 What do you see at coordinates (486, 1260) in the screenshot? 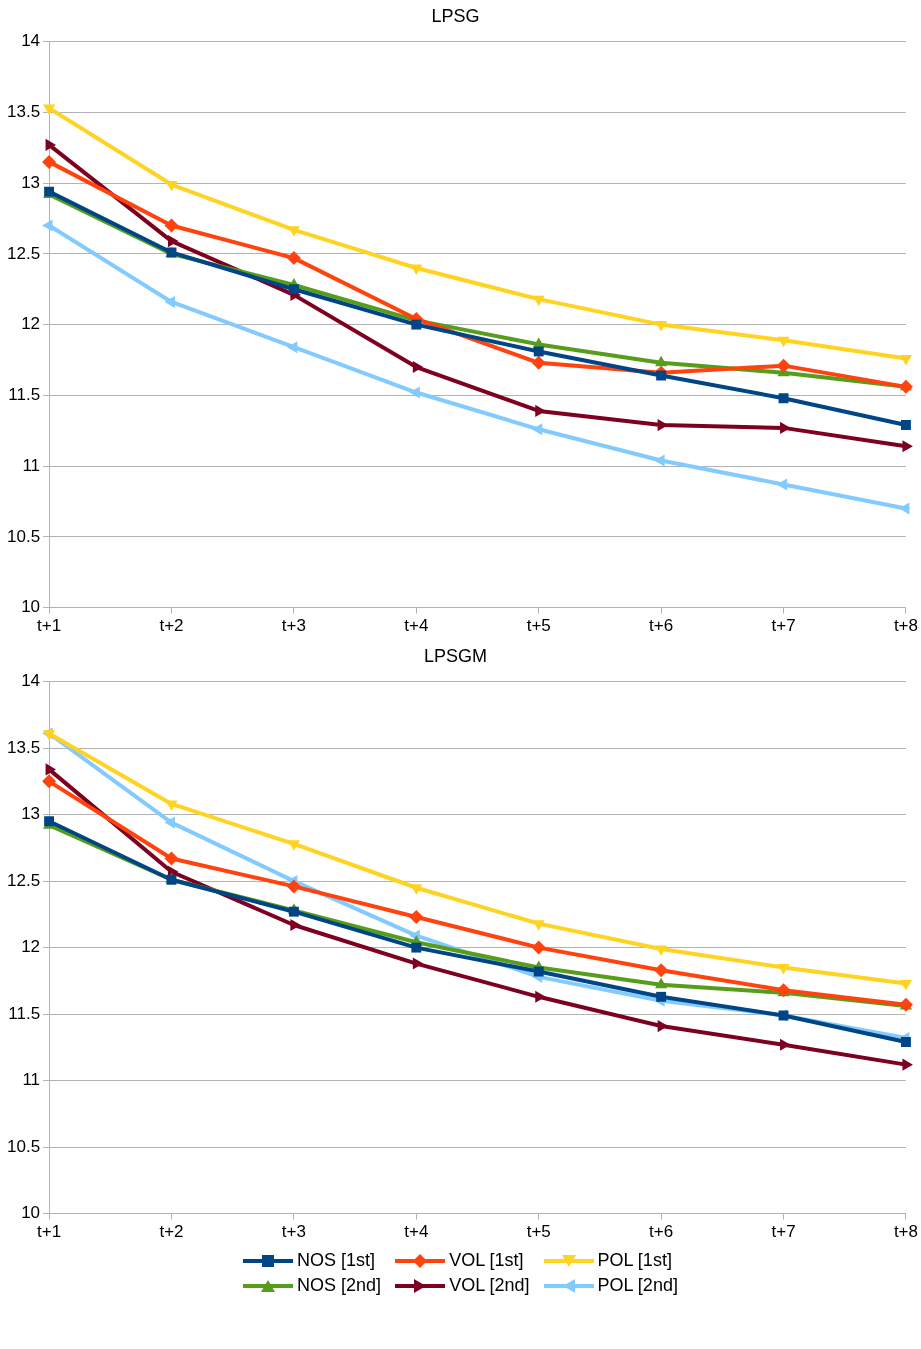
I see `legend-label: VOL [1st]` at bounding box center [486, 1260].